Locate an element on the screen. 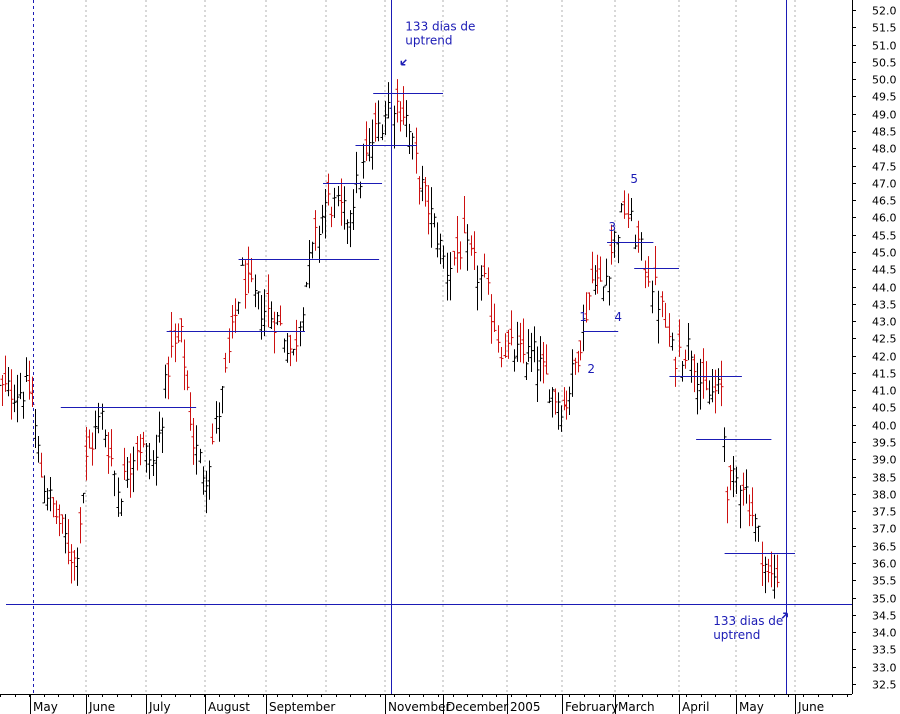 This screenshot has width=900, height=714. y-tick-label: 38.5 is located at coordinates (884, 478).